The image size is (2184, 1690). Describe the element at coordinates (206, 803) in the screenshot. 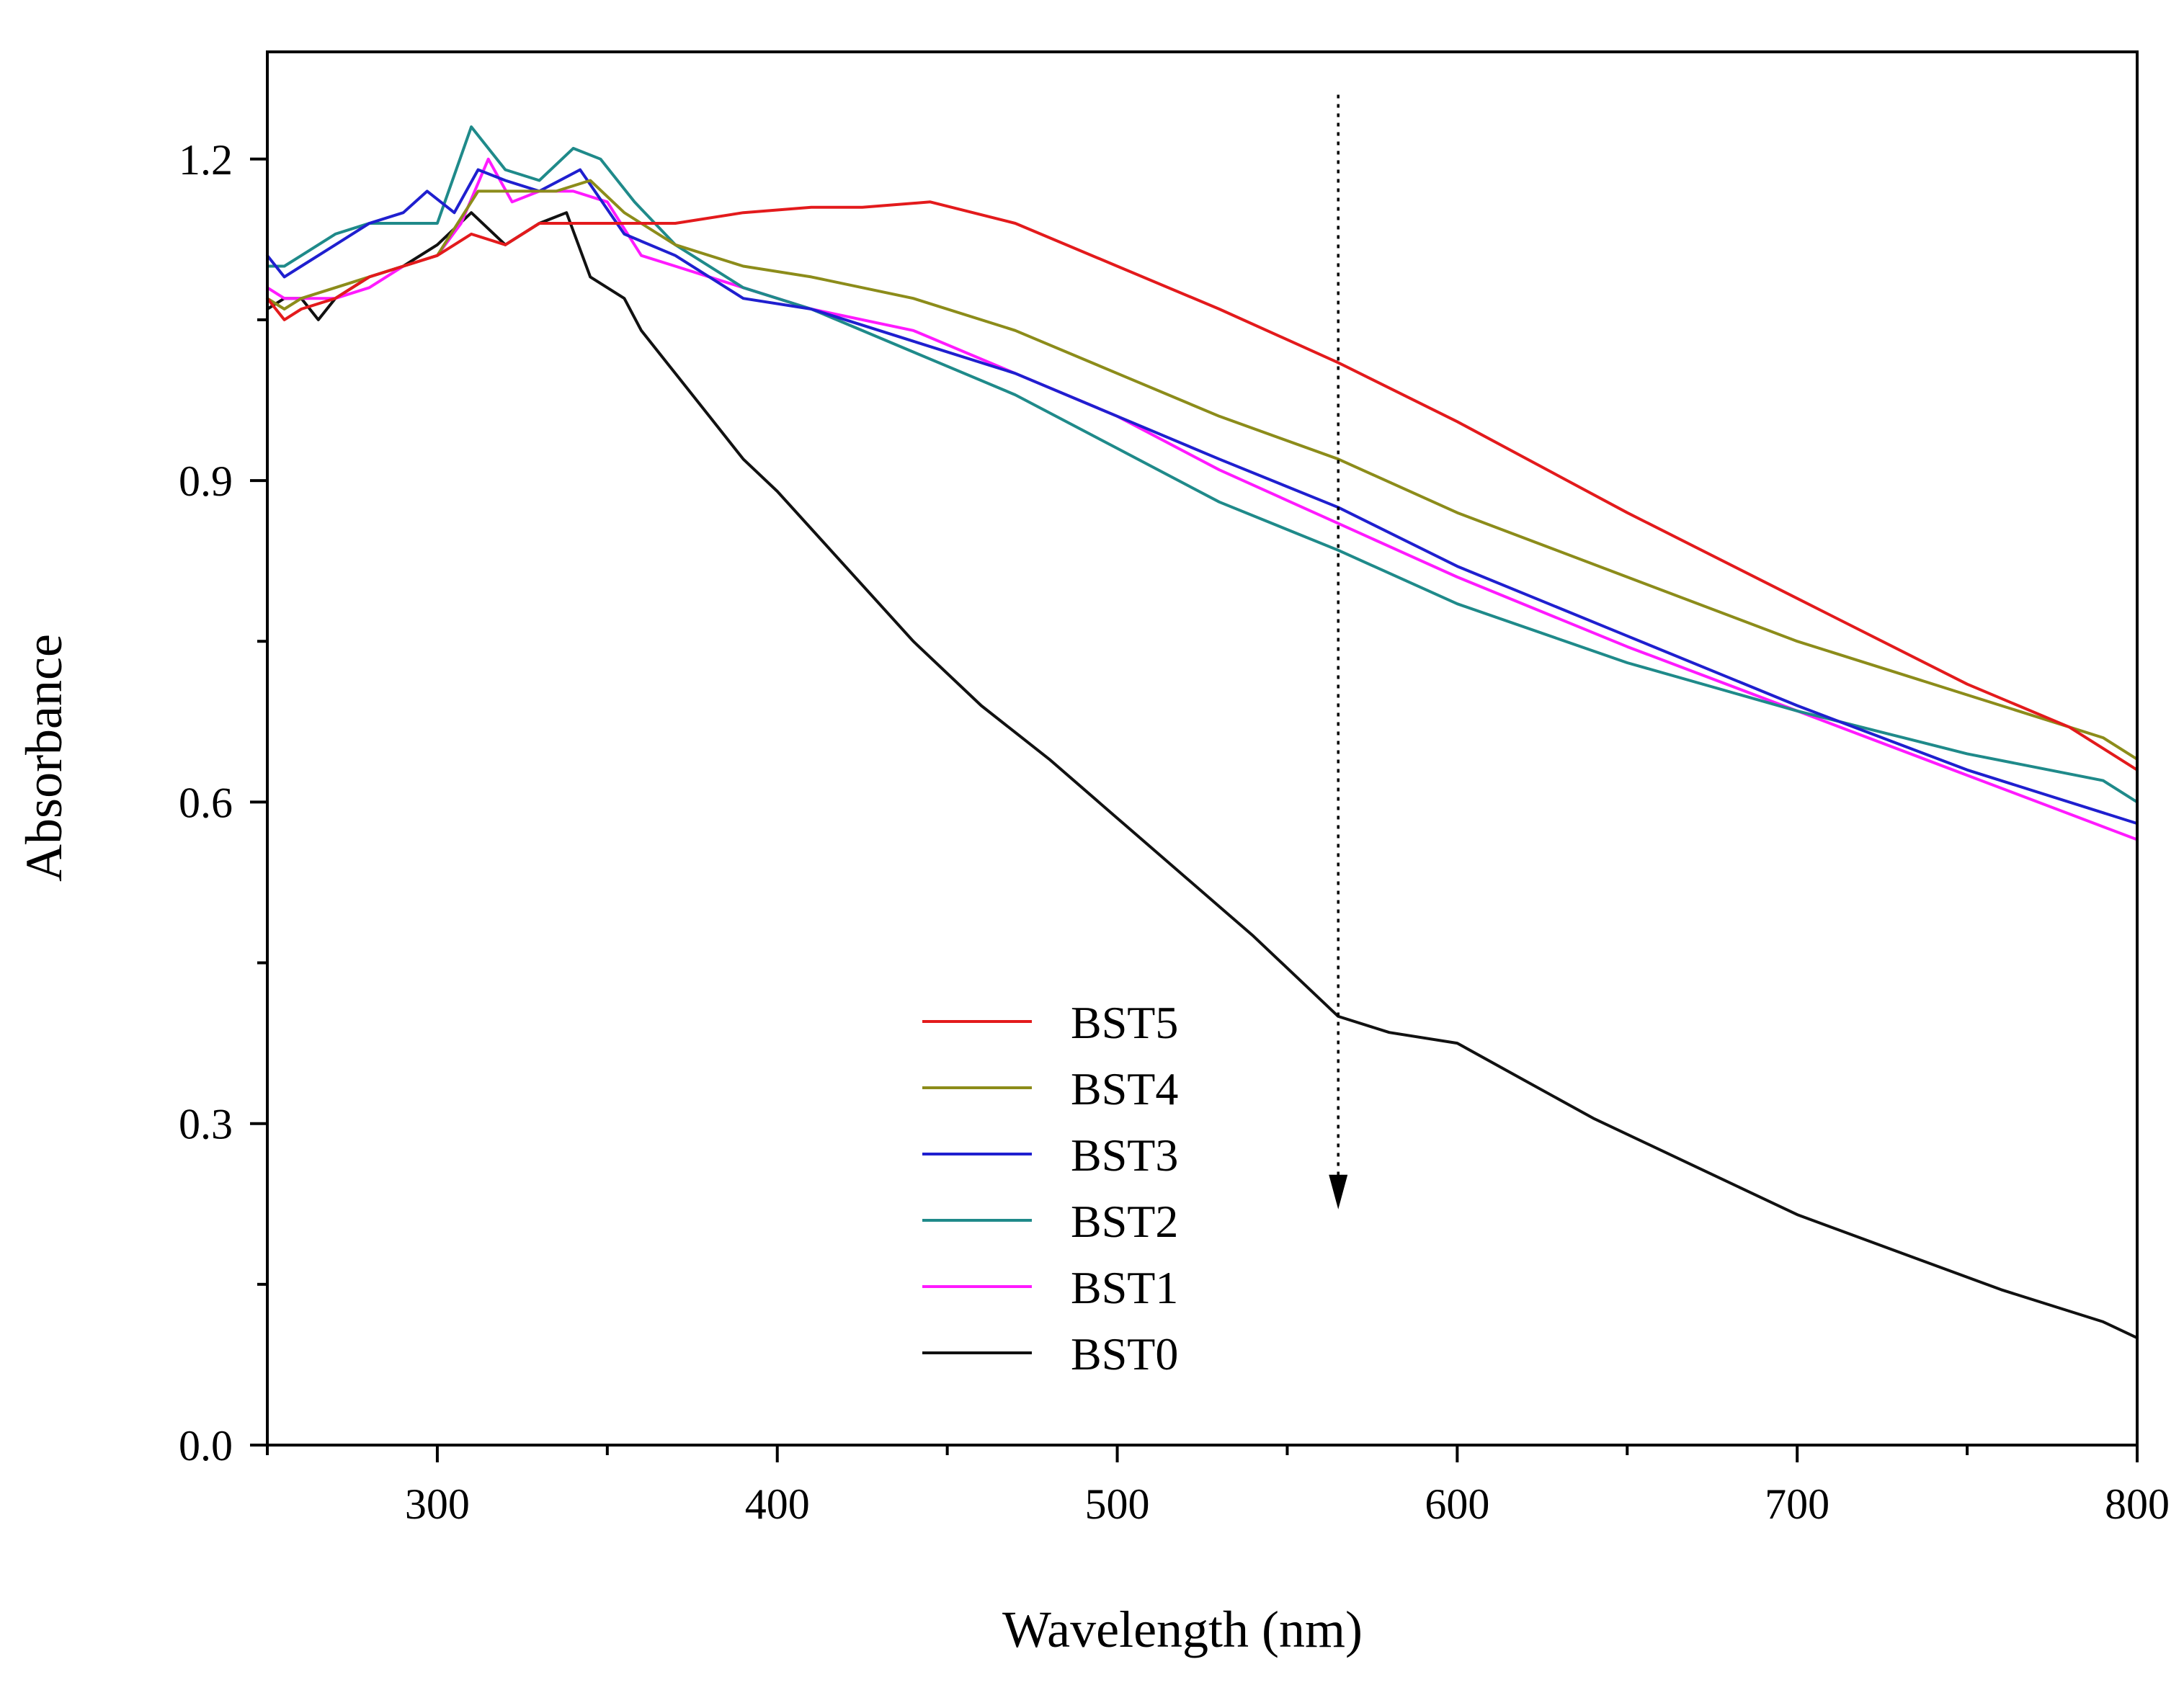

I see `y-tick-label: 0.6` at that location.